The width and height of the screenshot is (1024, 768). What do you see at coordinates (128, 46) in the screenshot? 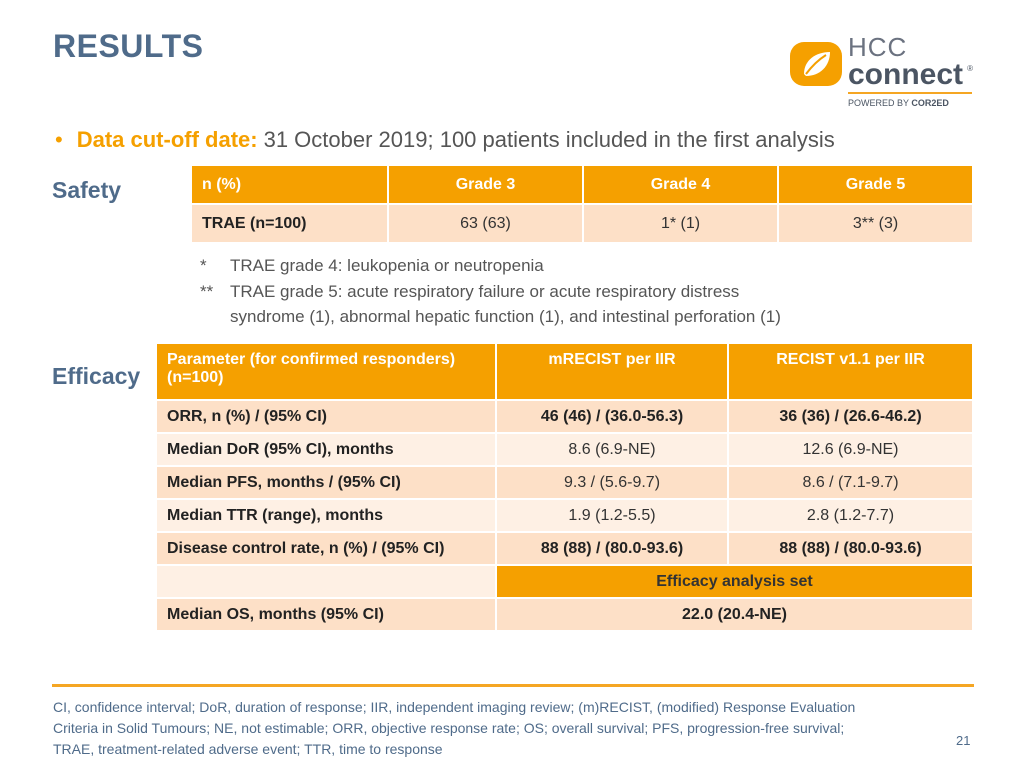
I see `page-title: RESULTS` at bounding box center [128, 46].